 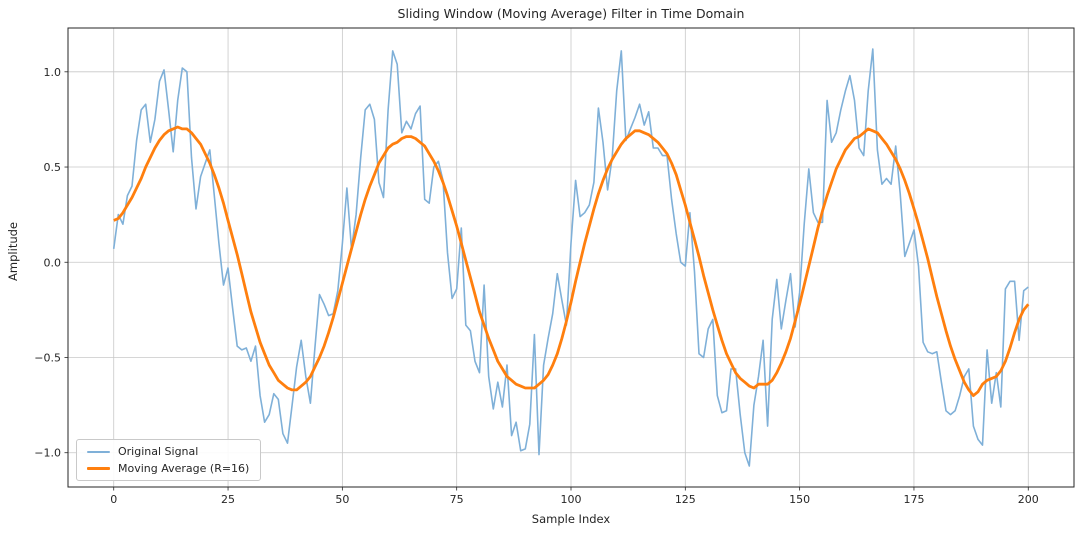 What do you see at coordinates (342, 499) in the screenshot?
I see `svg-text: 50` at bounding box center [342, 499].